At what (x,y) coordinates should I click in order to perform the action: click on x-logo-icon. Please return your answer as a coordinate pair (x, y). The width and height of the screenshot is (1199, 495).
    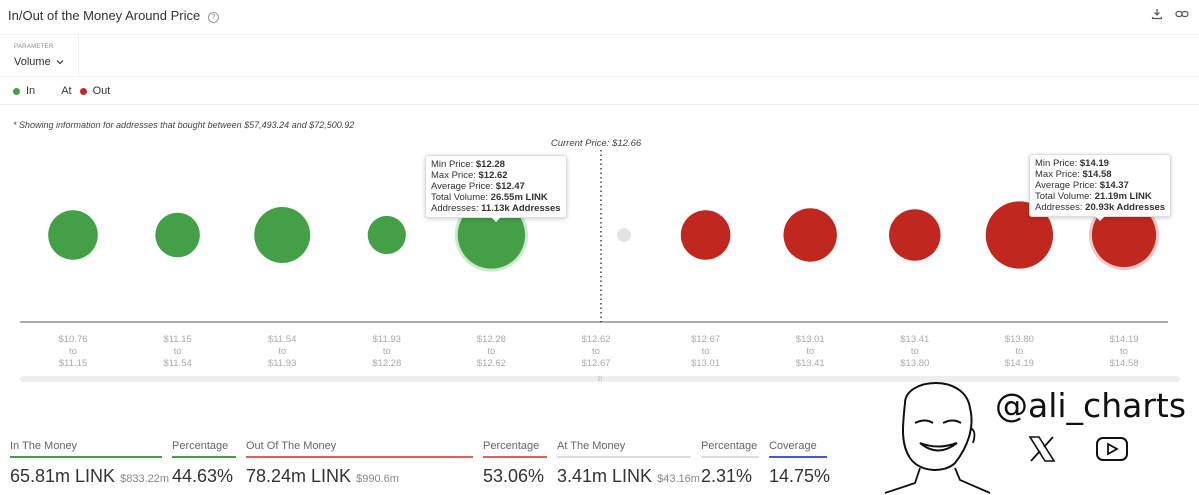
    Looking at the image, I should click on (1042, 449).